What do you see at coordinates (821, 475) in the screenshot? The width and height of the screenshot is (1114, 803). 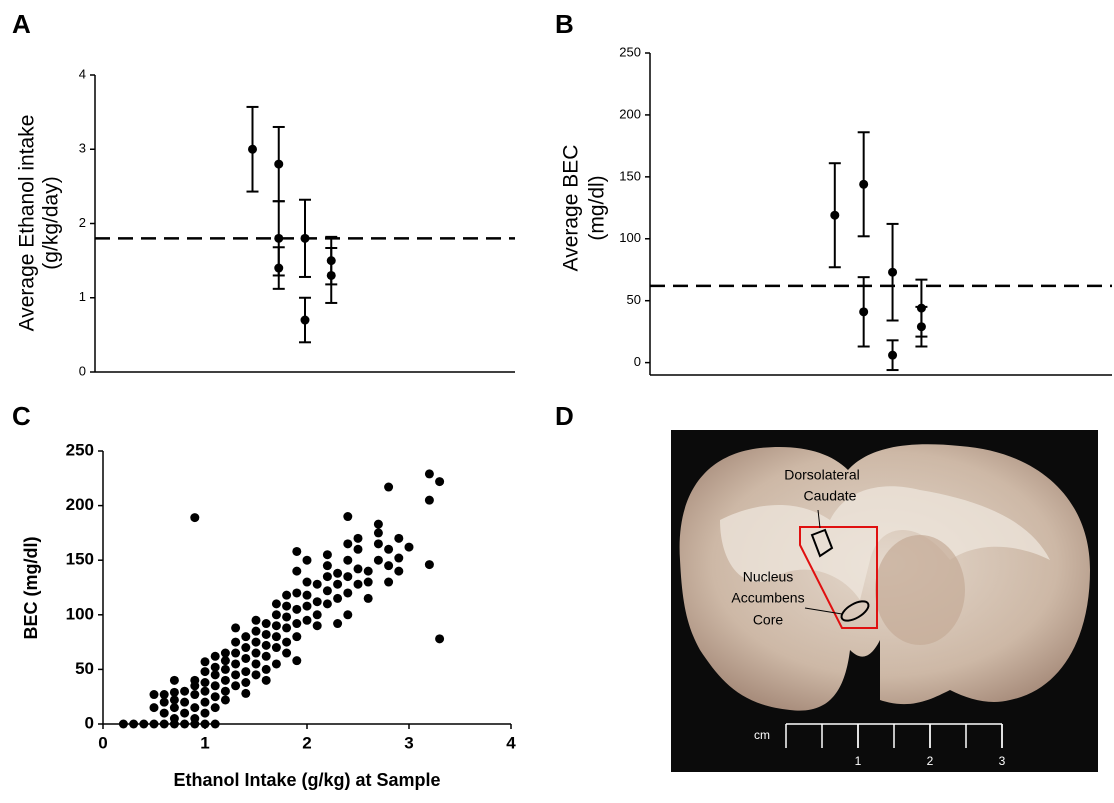 I see `region-label: Dorsolateral` at bounding box center [821, 475].